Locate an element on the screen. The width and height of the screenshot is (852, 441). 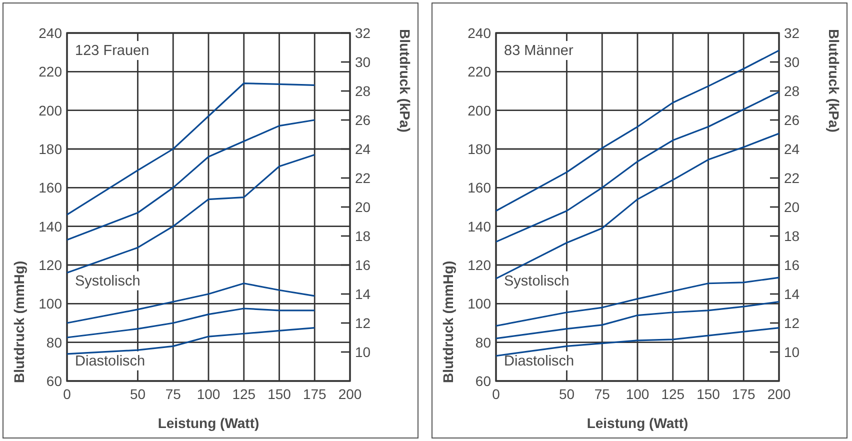
annotation: 123 Frauen is located at coordinates (112, 51).